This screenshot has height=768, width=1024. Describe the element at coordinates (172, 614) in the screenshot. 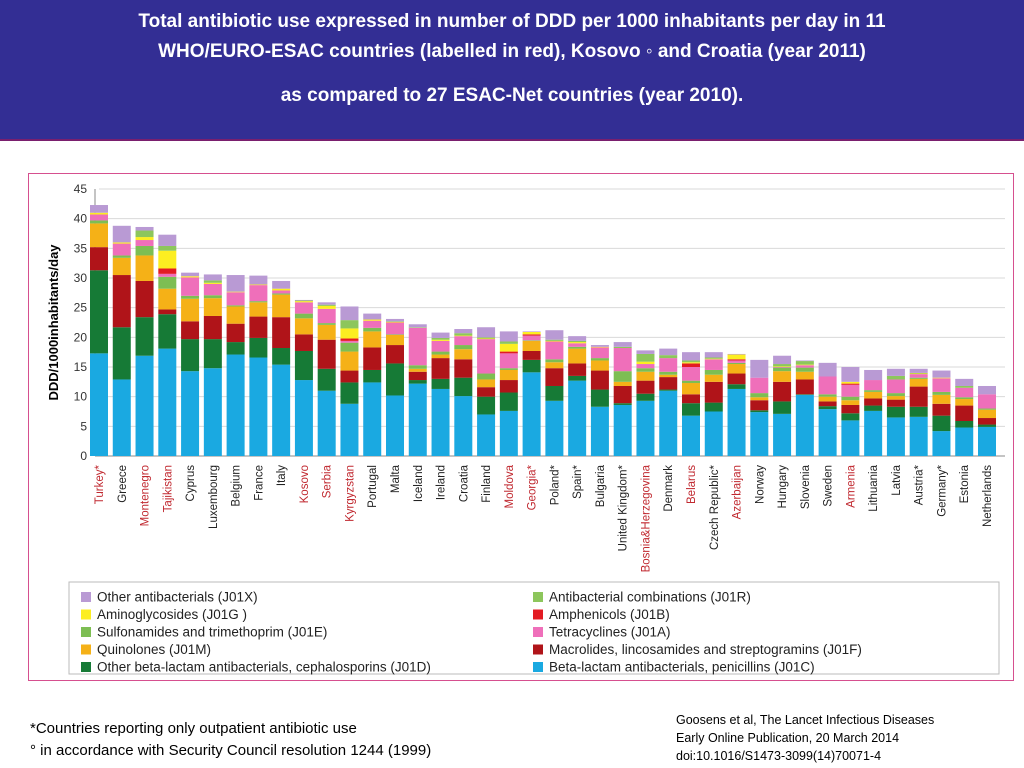

I see `legend-label: Aminoglycosides (J01G )` at that location.